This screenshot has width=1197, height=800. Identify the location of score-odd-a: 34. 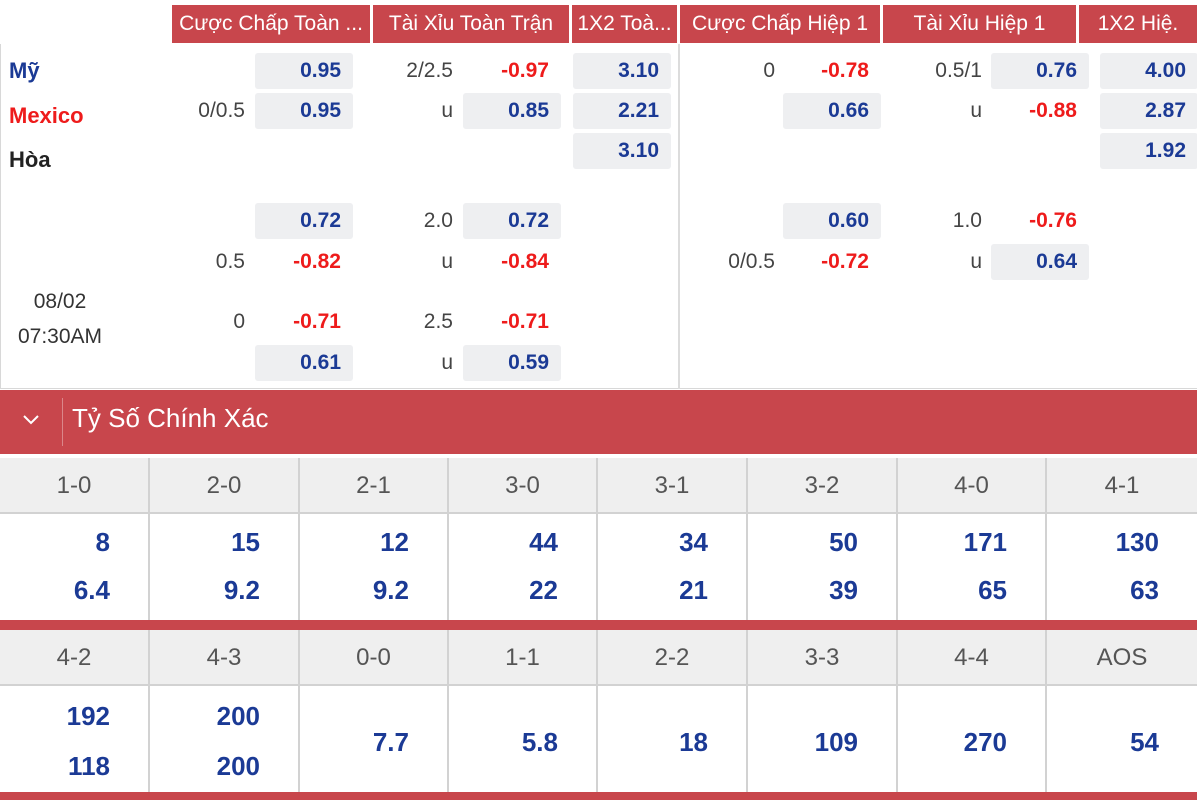
(693, 542).